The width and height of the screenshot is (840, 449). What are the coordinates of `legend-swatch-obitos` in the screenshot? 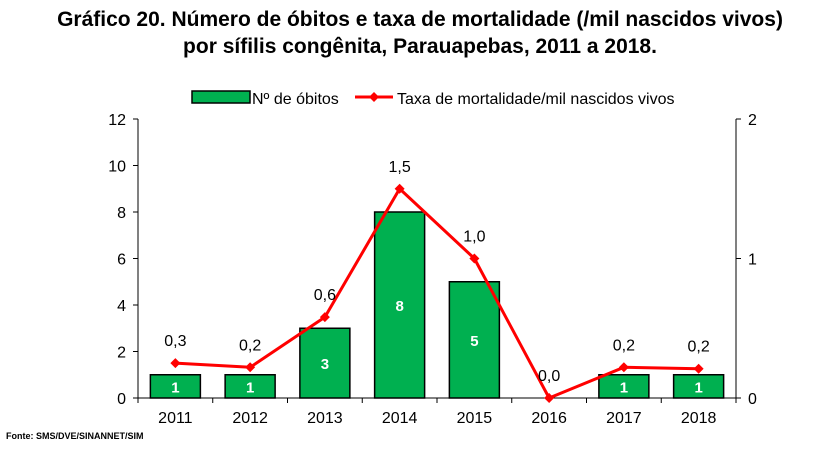 It's located at (221, 97).